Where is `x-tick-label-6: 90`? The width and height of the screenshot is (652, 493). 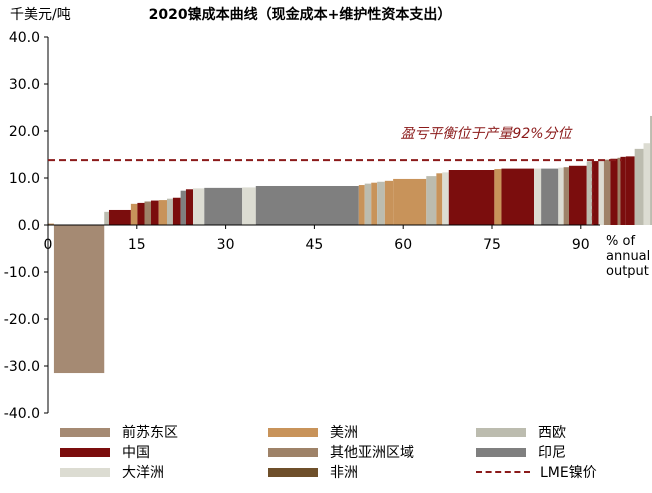 x-tick-label-6: 90 is located at coordinates (581, 245).